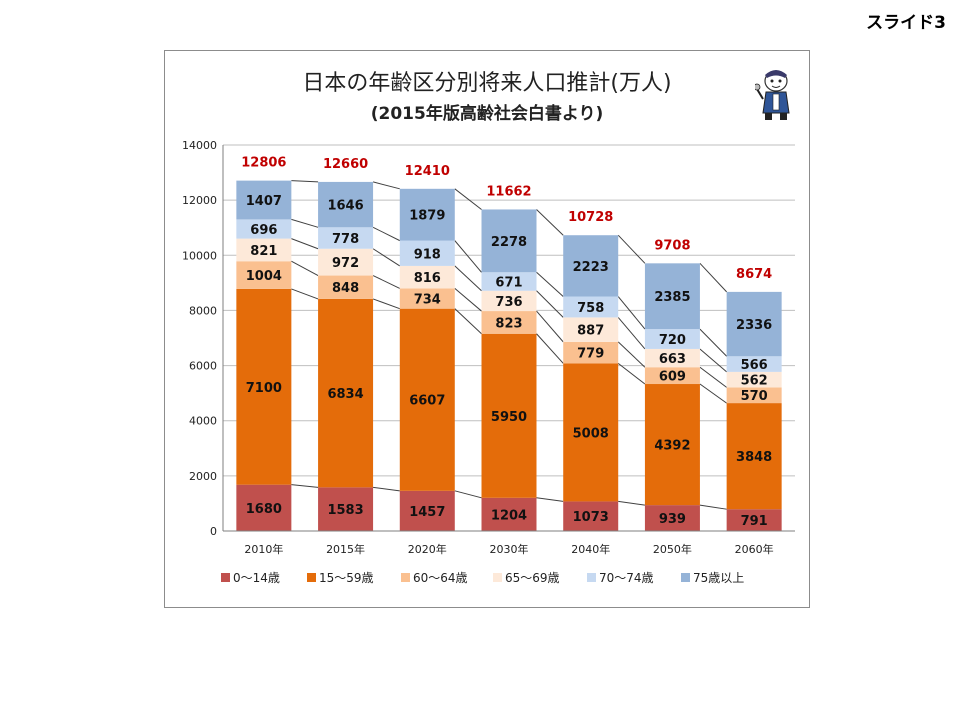 The image size is (960, 720). I want to click on data-label: 736, so click(508, 302).